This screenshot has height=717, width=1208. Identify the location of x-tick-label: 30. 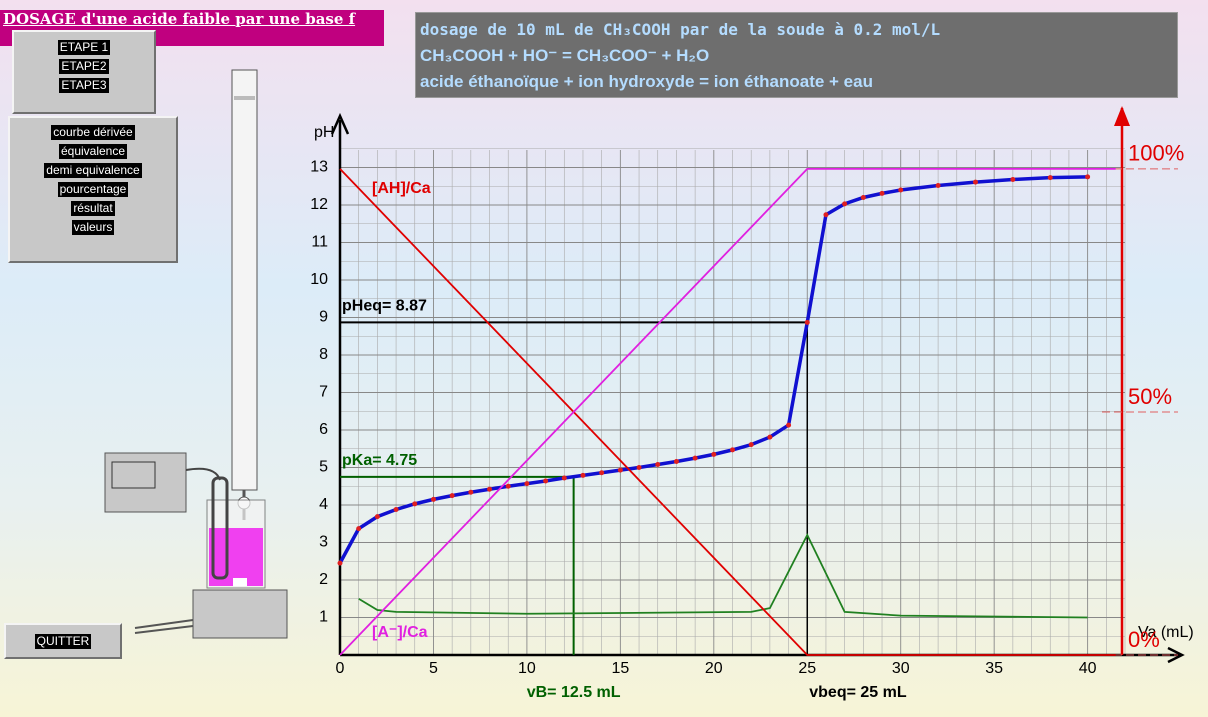
(901, 668).